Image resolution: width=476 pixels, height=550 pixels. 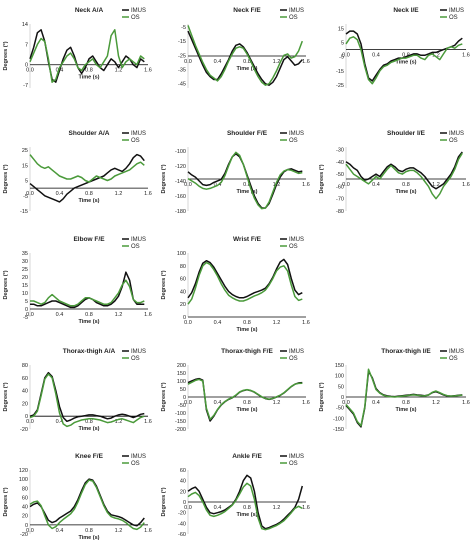 What do you see at coordinates (25, 197) in the screenshot?
I see `y-tick-label: -5` at bounding box center [25, 197].